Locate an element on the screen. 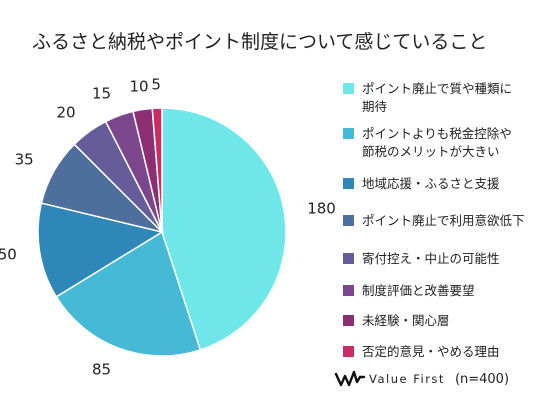 Image resolution: width=536 pixels, height=402 pixels. legend-label: ポイント廃止で質や種類に 期待 is located at coordinates (437, 97).